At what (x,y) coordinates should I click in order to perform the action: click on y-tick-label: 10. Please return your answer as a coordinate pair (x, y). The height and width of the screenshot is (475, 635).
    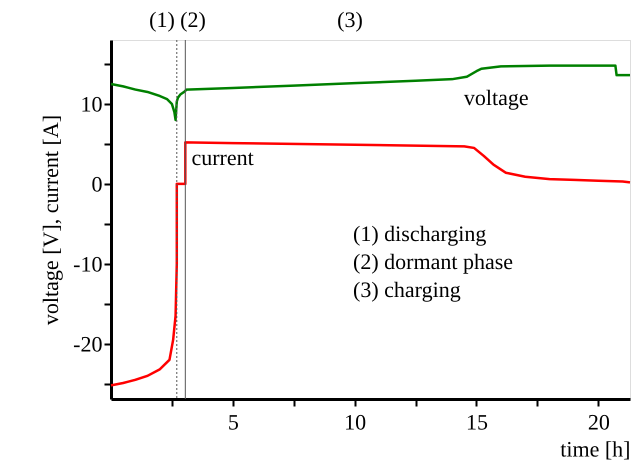
    Looking at the image, I should click on (91, 103).